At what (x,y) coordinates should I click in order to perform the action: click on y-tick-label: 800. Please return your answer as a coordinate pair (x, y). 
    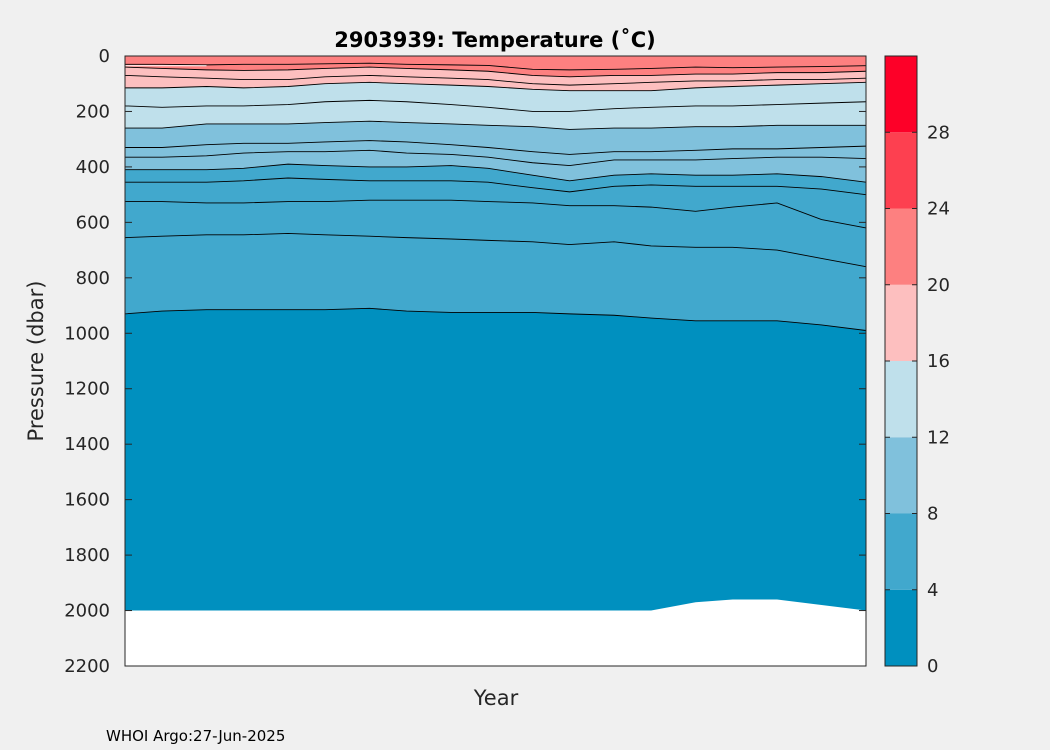
    Looking at the image, I should click on (93, 278).